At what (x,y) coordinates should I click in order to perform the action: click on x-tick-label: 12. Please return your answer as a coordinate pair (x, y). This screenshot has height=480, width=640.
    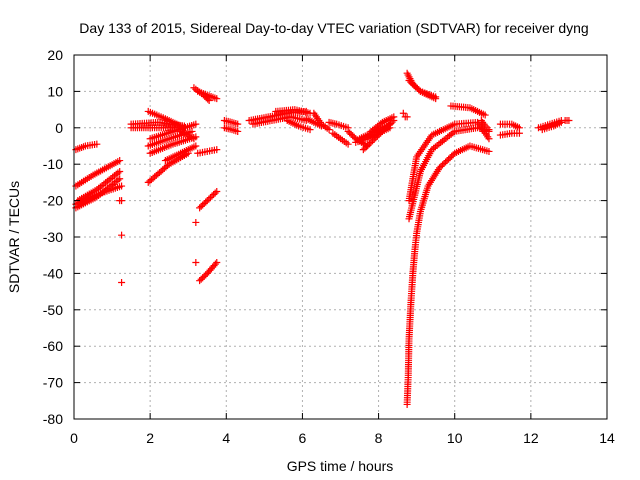
    Looking at the image, I should click on (531, 438).